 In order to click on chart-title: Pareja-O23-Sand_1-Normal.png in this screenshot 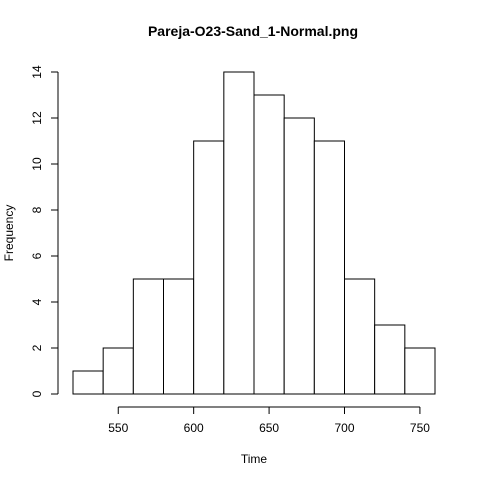, I will do `click(253, 31)`.